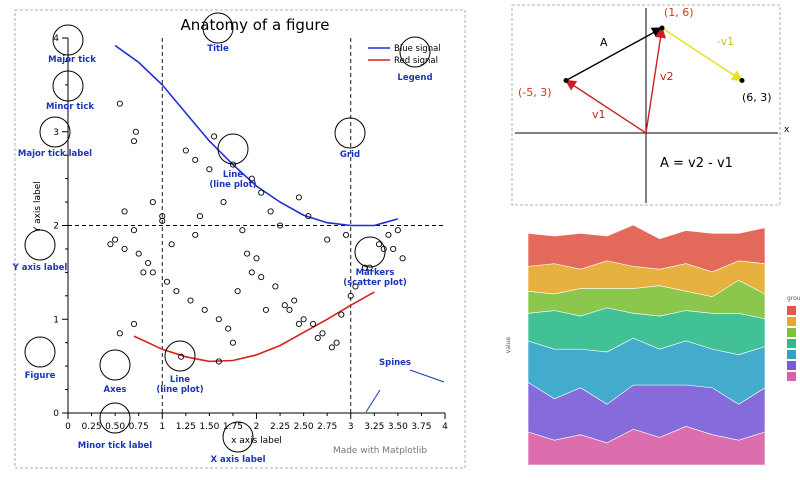 This screenshot has width=800, height=480. Describe the element at coordinates (56, 414) in the screenshot. I see `major-tick-label-y: 0` at that location.